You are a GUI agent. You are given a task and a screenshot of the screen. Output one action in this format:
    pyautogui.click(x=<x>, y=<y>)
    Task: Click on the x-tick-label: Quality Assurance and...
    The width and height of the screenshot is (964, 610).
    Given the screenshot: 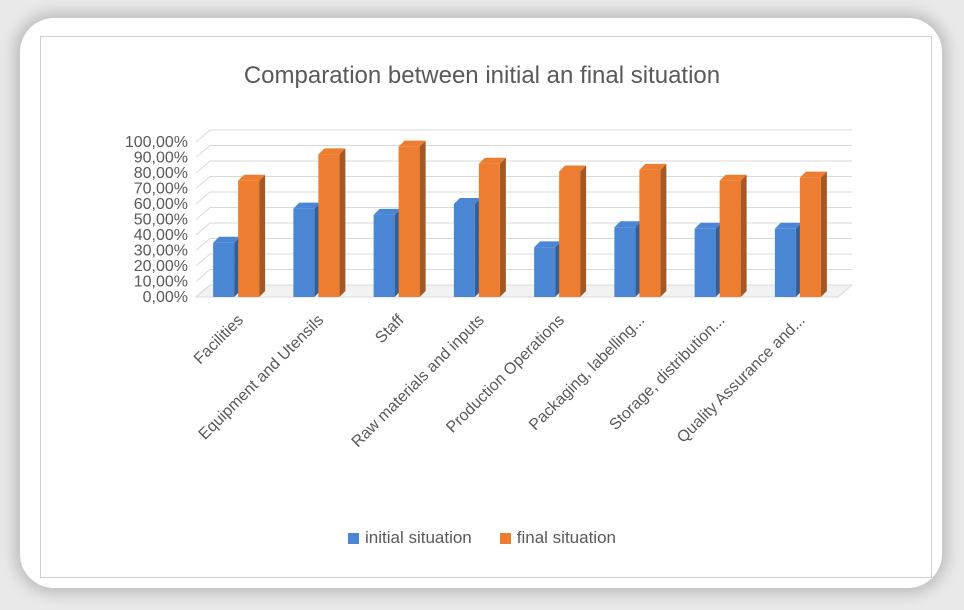 What is the action you would take?
    pyautogui.click(x=741, y=379)
    